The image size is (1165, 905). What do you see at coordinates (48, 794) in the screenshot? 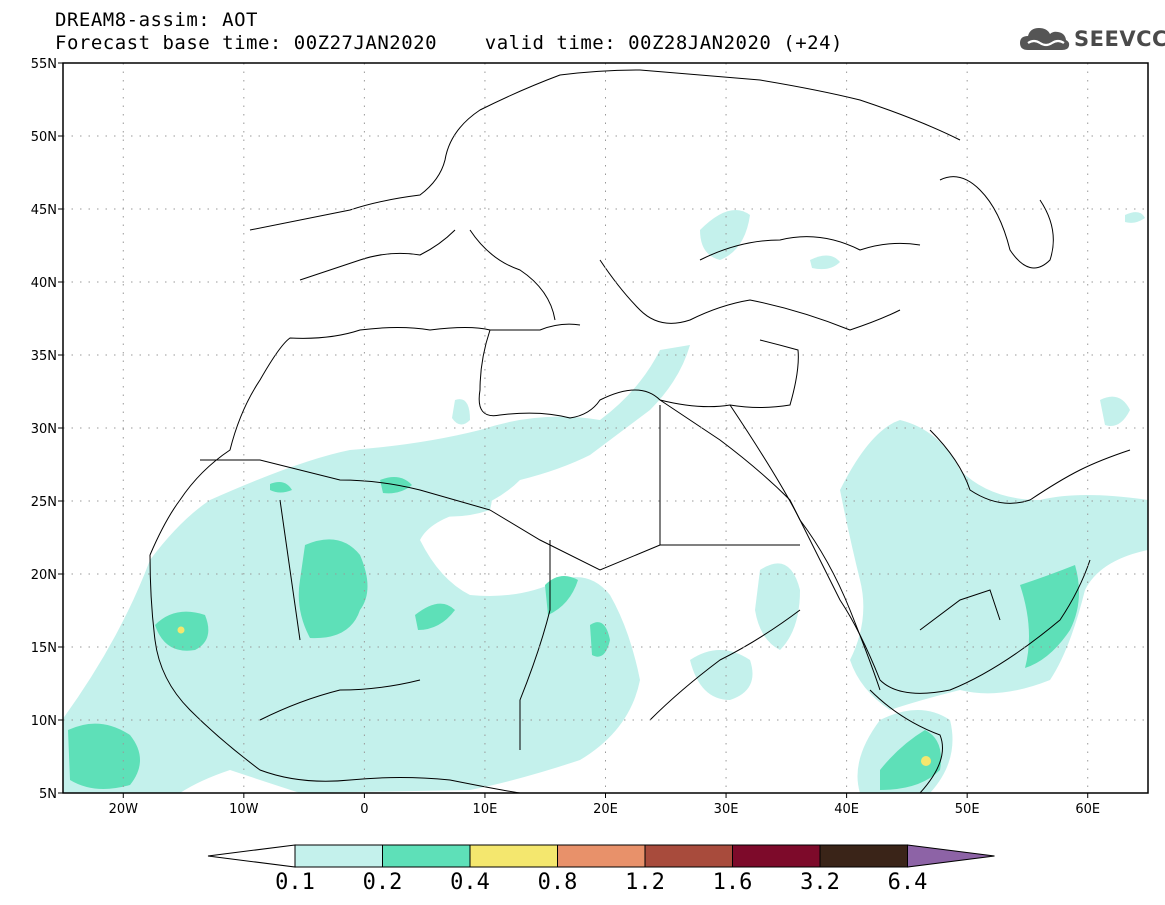
I see `lat-tick-label: 5N` at bounding box center [48, 794].